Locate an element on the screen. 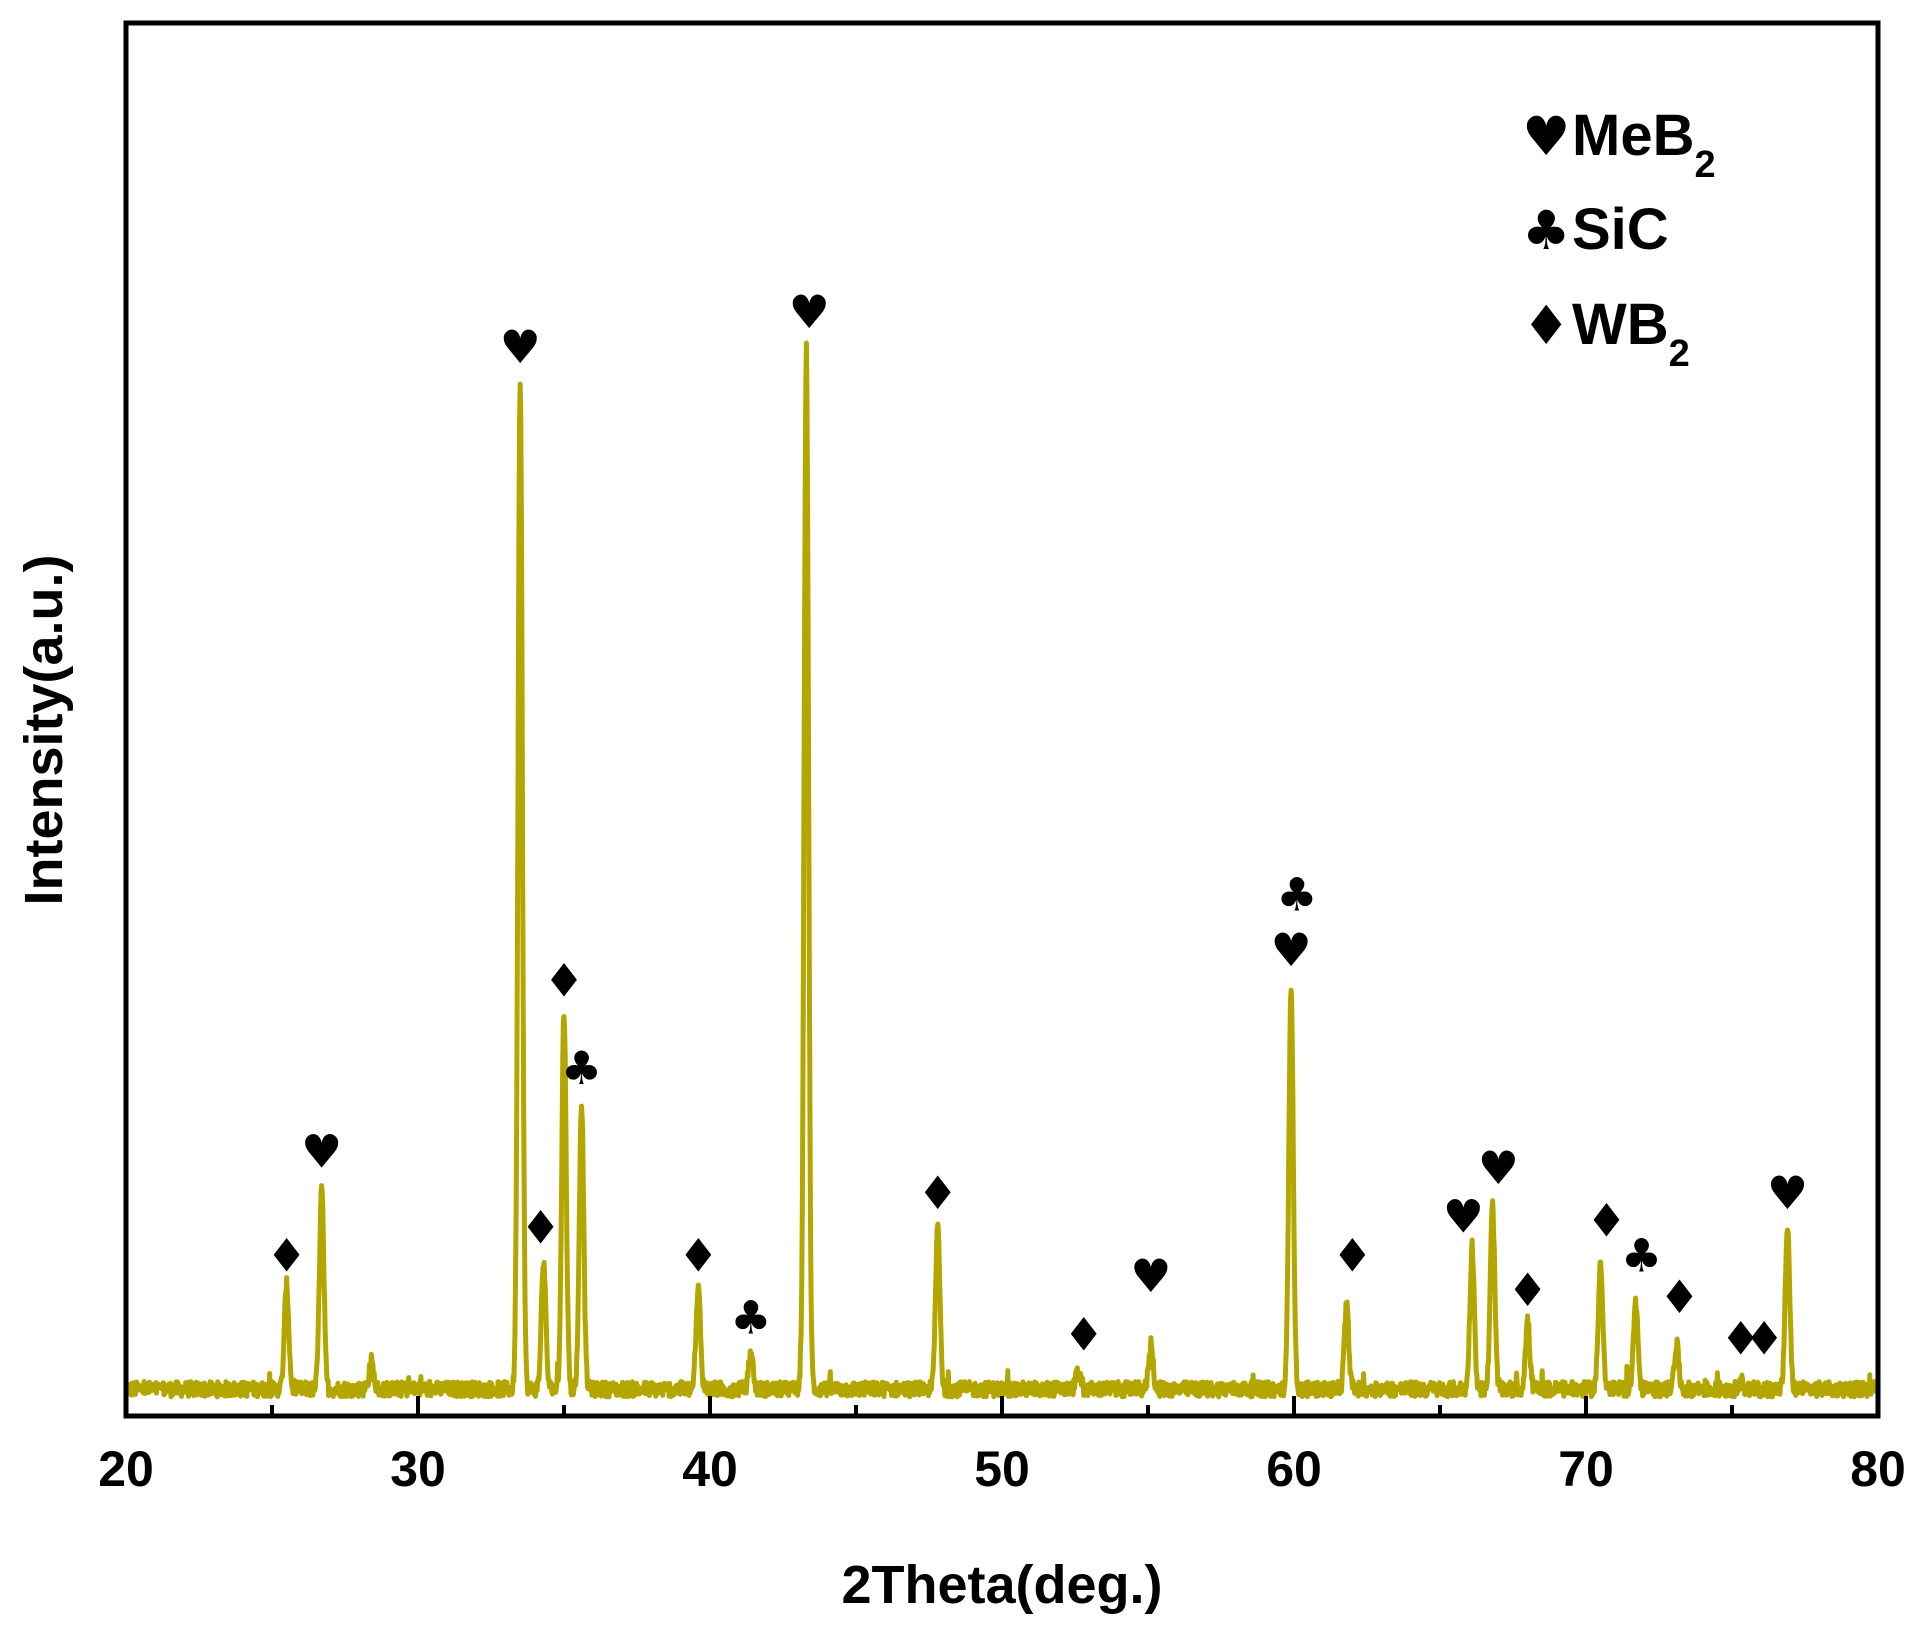 This screenshot has width=1920, height=1629. legend-label-wb2: WB2 is located at coordinates (1631, 333).